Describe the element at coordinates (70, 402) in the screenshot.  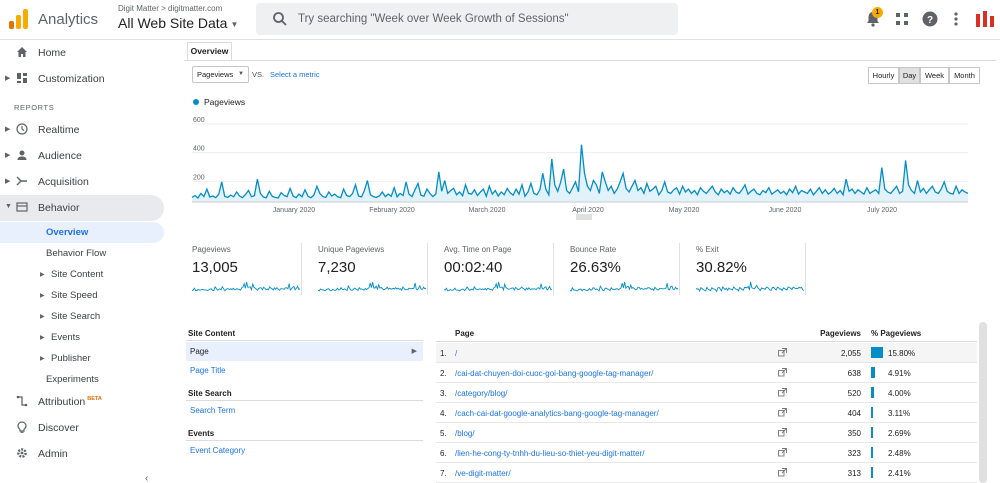
I see `sidebar-item-label: Attribution BETA` at that location.